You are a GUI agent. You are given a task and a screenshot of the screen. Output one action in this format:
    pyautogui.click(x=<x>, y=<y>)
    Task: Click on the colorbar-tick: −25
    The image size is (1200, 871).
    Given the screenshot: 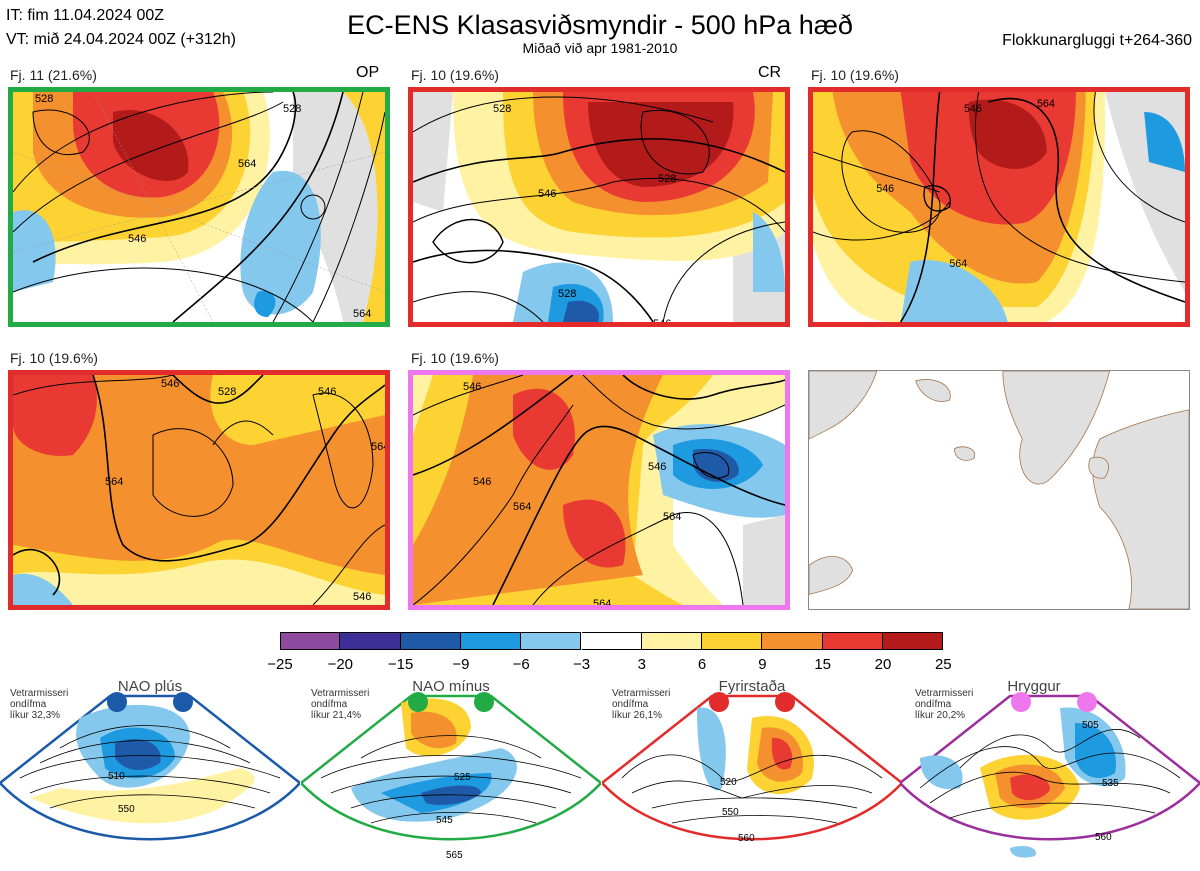 What is the action you would take?
    pyautogui.click(x=280, y=664)
    